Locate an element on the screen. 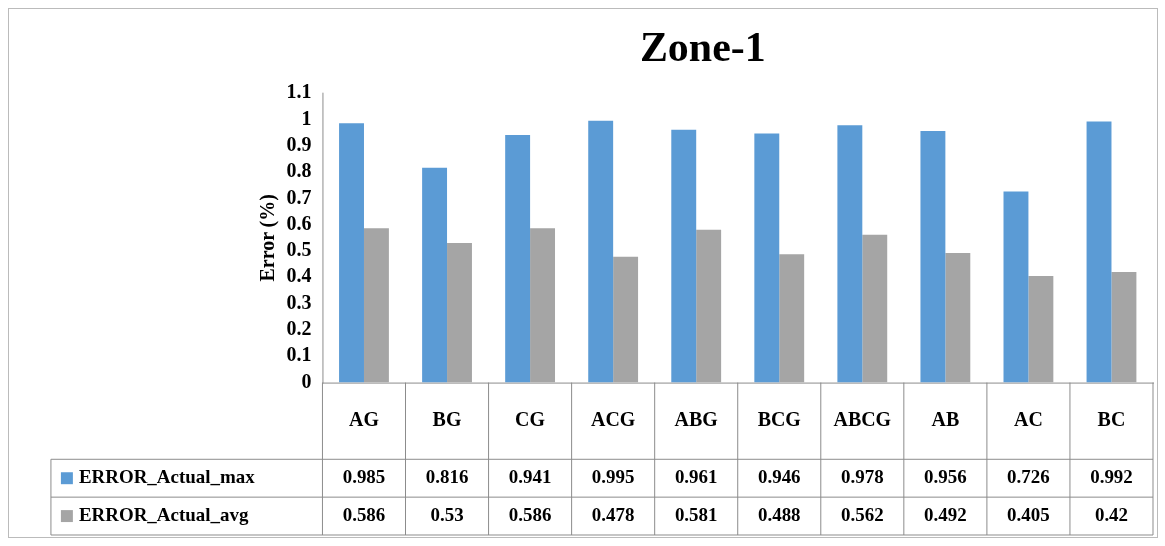 This screenshot has width=1165, height=546. y-tick-label: 0.5 is located at coordinates (299, 249).